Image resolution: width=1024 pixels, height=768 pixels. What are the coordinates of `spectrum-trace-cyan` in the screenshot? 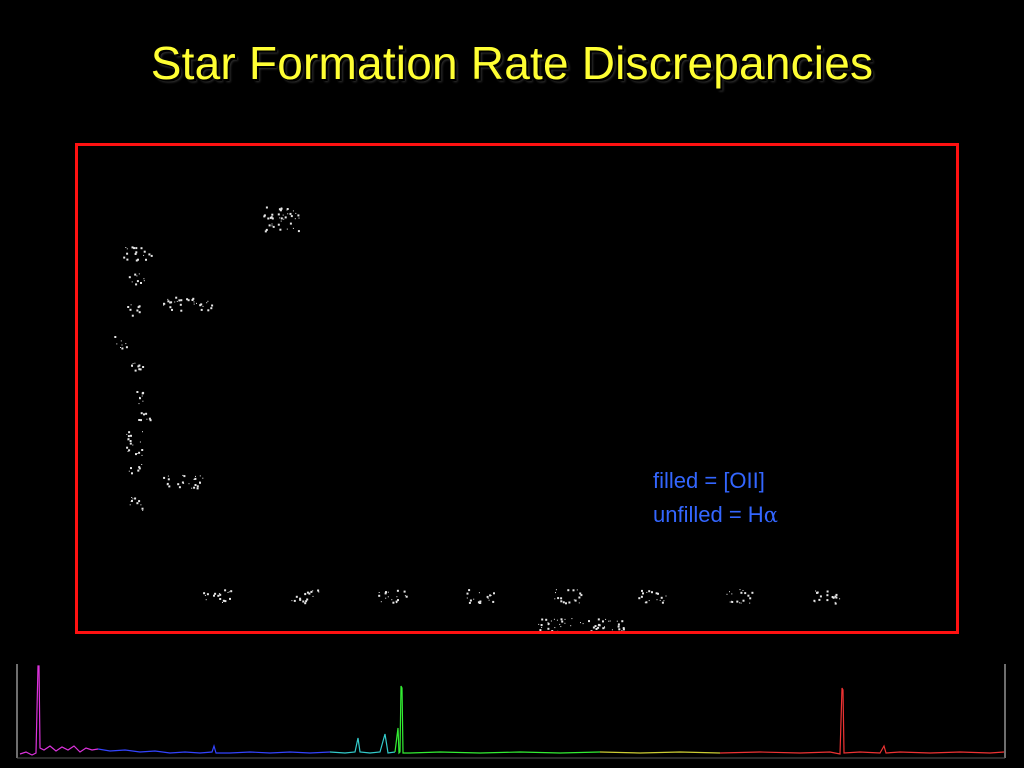 It's located at (362, 743).